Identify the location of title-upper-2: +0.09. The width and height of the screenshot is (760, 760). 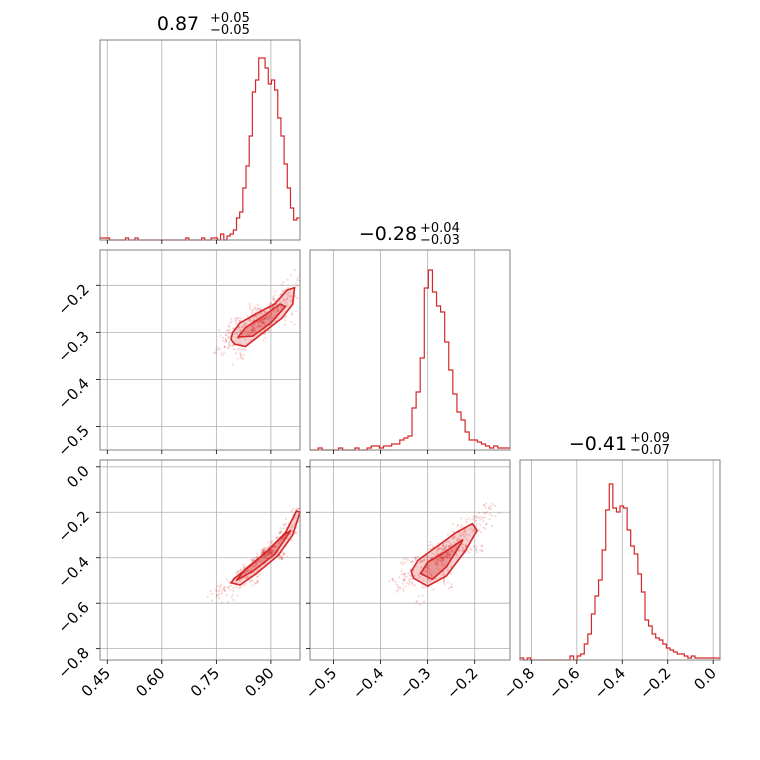
(650, 438).